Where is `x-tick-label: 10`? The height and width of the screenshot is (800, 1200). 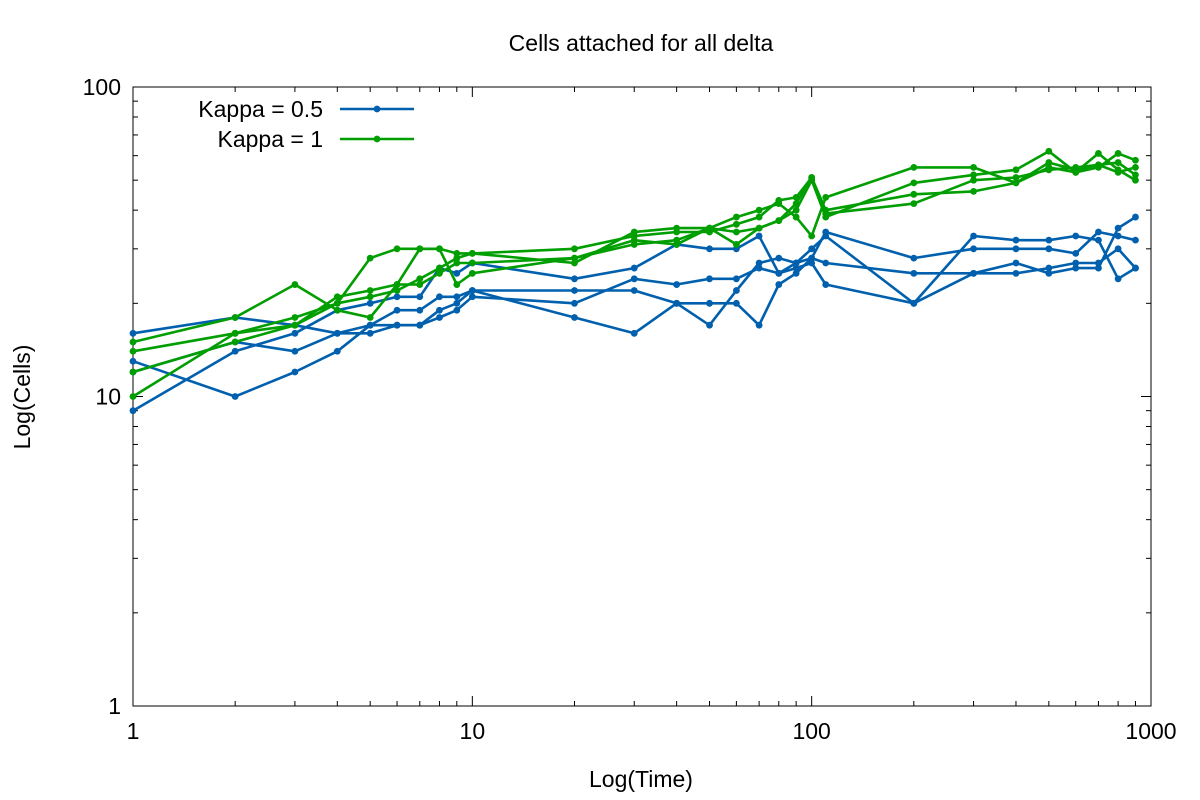
x-tick-label: 10 is located at coordinates (473, 731).